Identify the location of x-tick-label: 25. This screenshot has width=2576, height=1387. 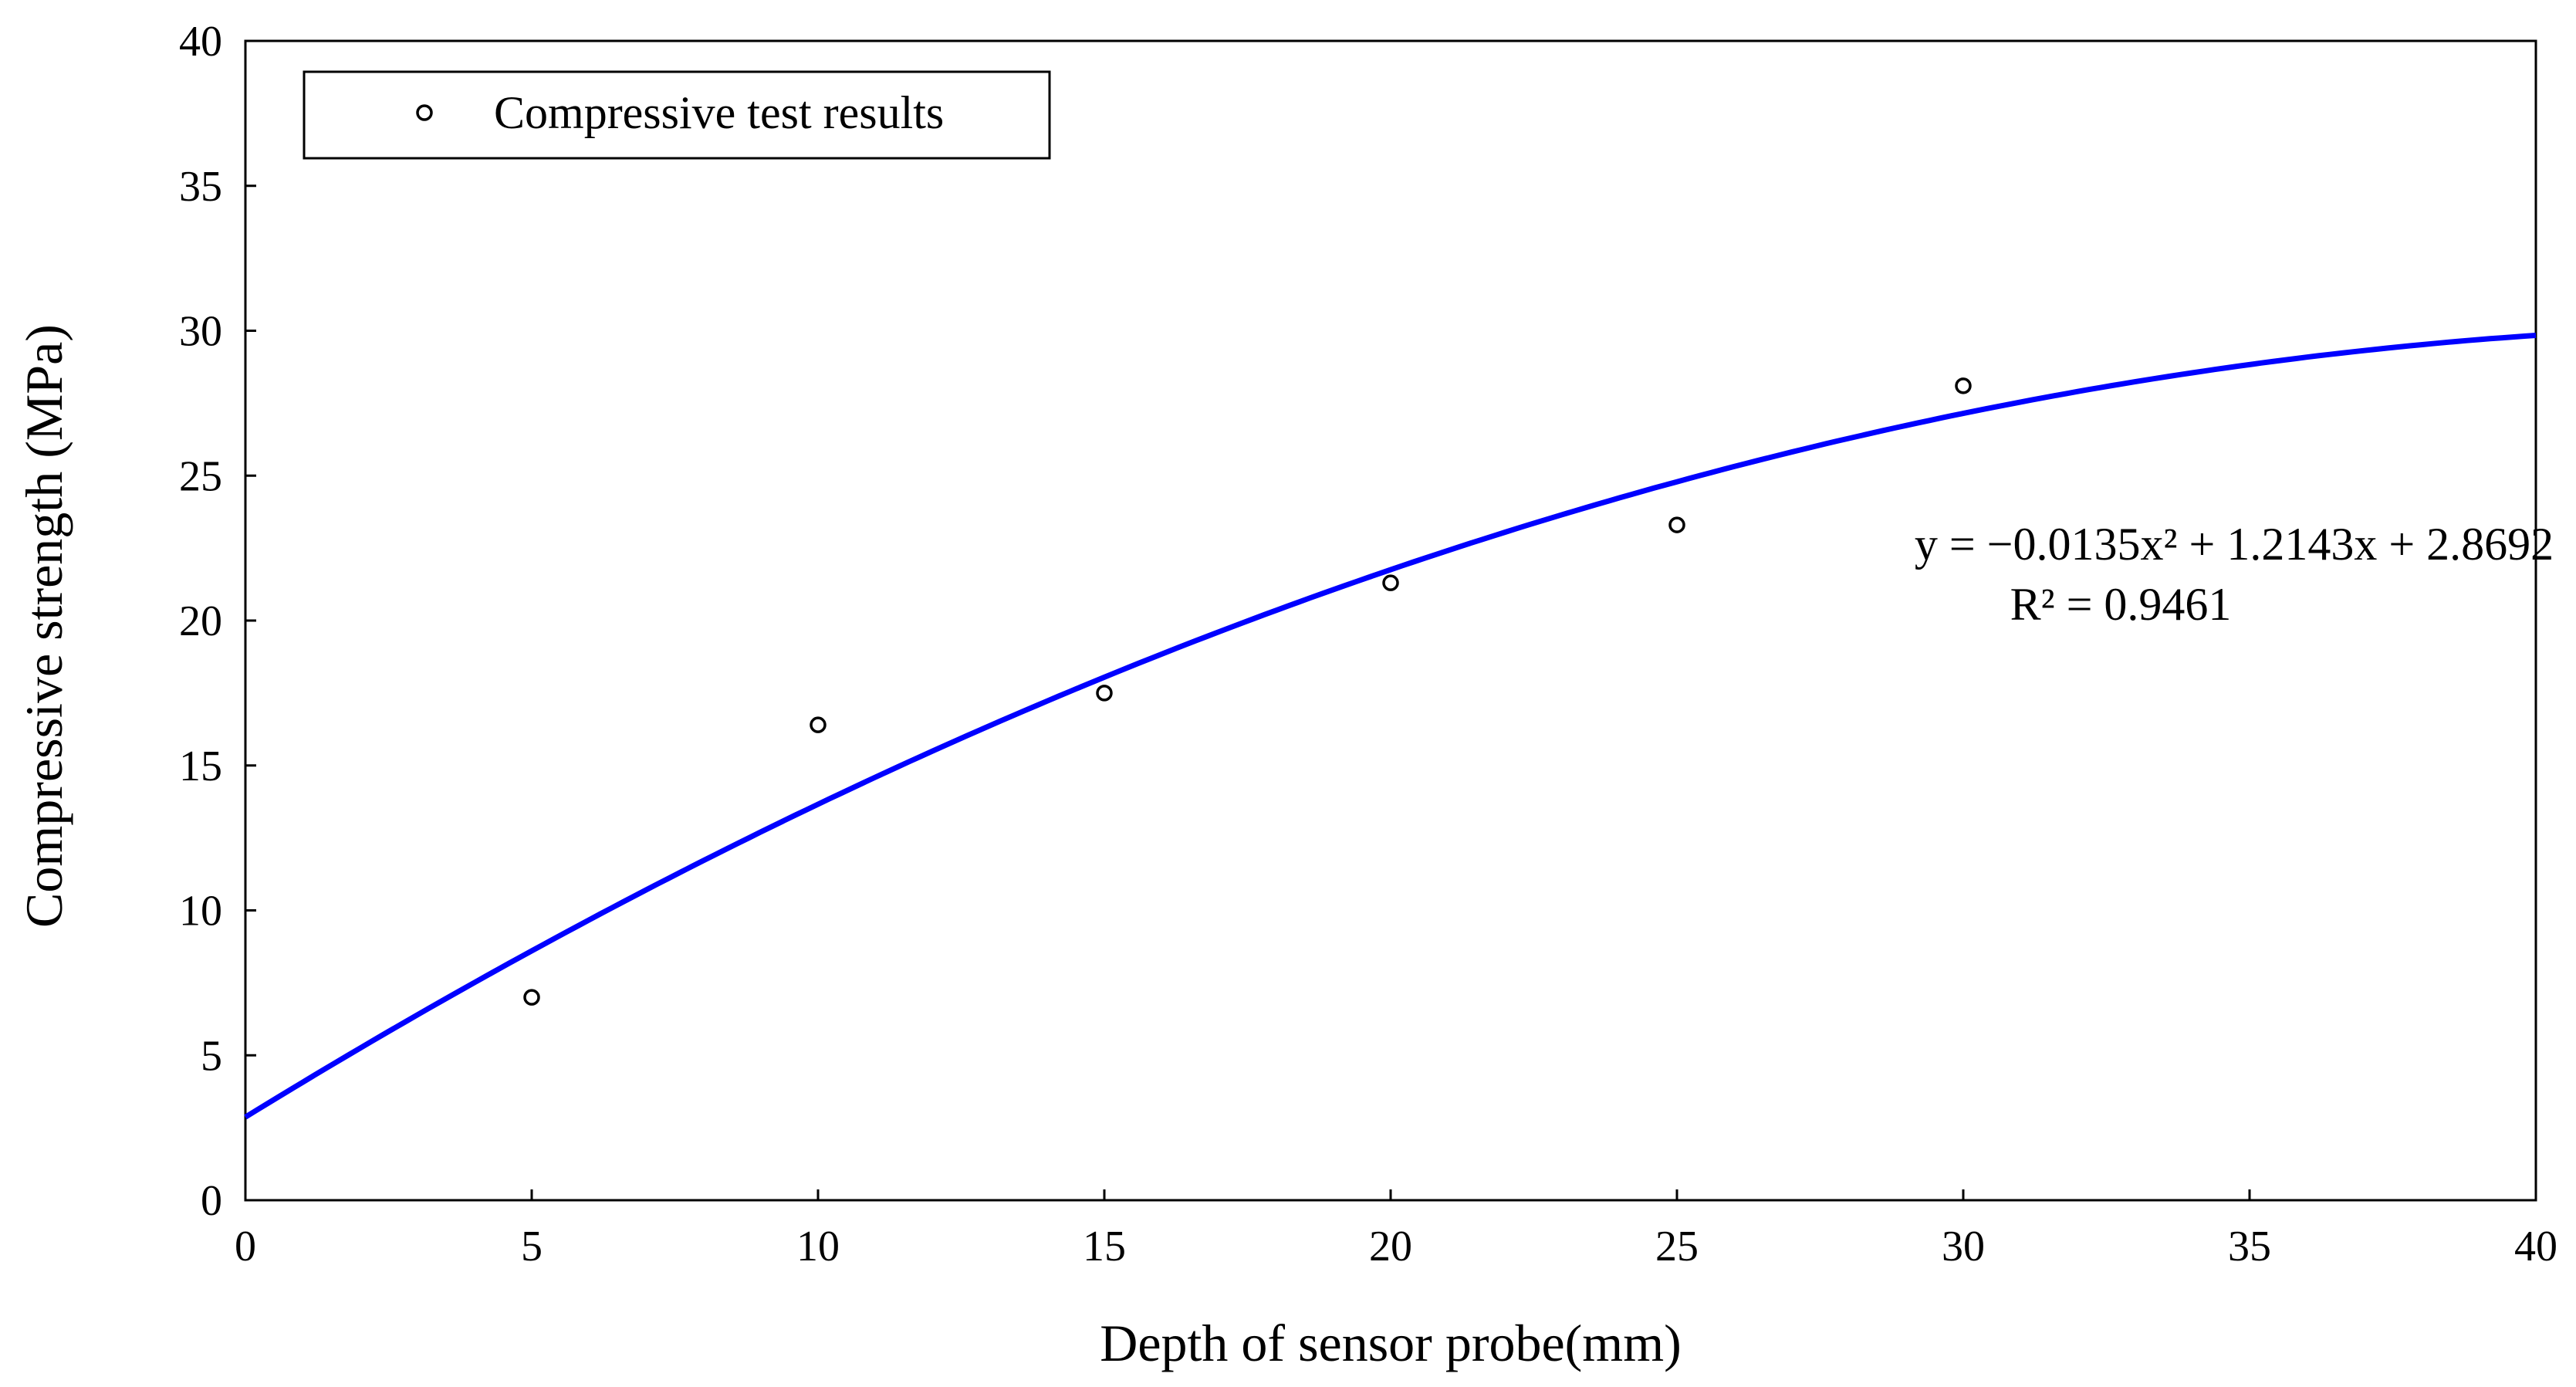
(1677, 1246).